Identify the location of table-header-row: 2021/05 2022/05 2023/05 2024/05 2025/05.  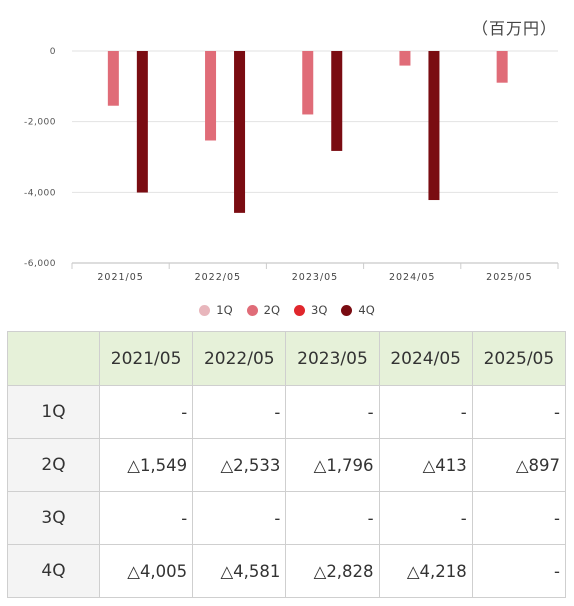
(287, 358).